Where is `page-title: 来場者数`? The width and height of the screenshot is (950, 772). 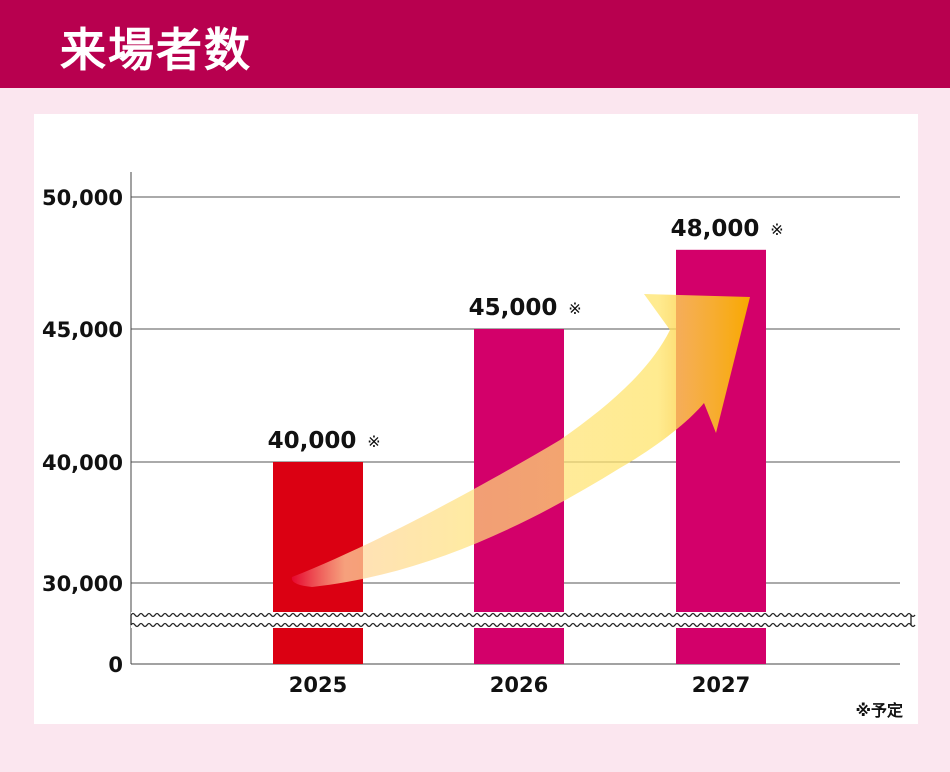
page-title: 来場者数 is located at coordinates (156, 50).